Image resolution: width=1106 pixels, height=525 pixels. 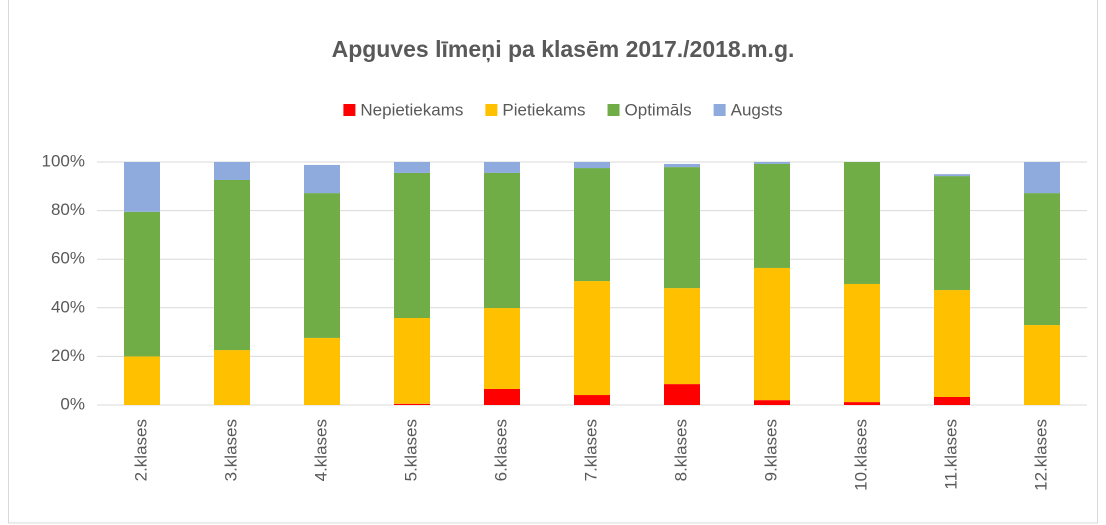 I want to click on x-tick-label: 12.klases, so click(x=1040, y=455).